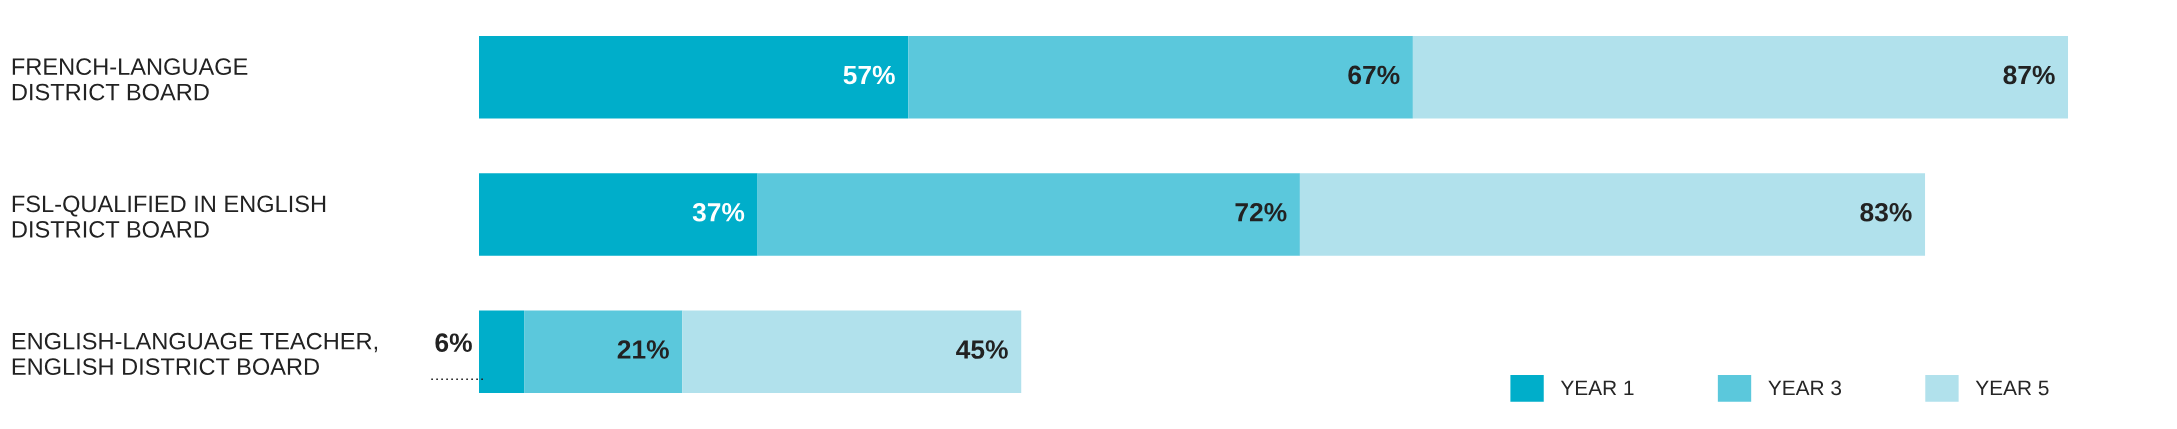  I want to click on y-tick-label: ENGLISH-LANGUAGE TEACHER, ENGLISH DISTRICT BOARD, so click(195, 353).